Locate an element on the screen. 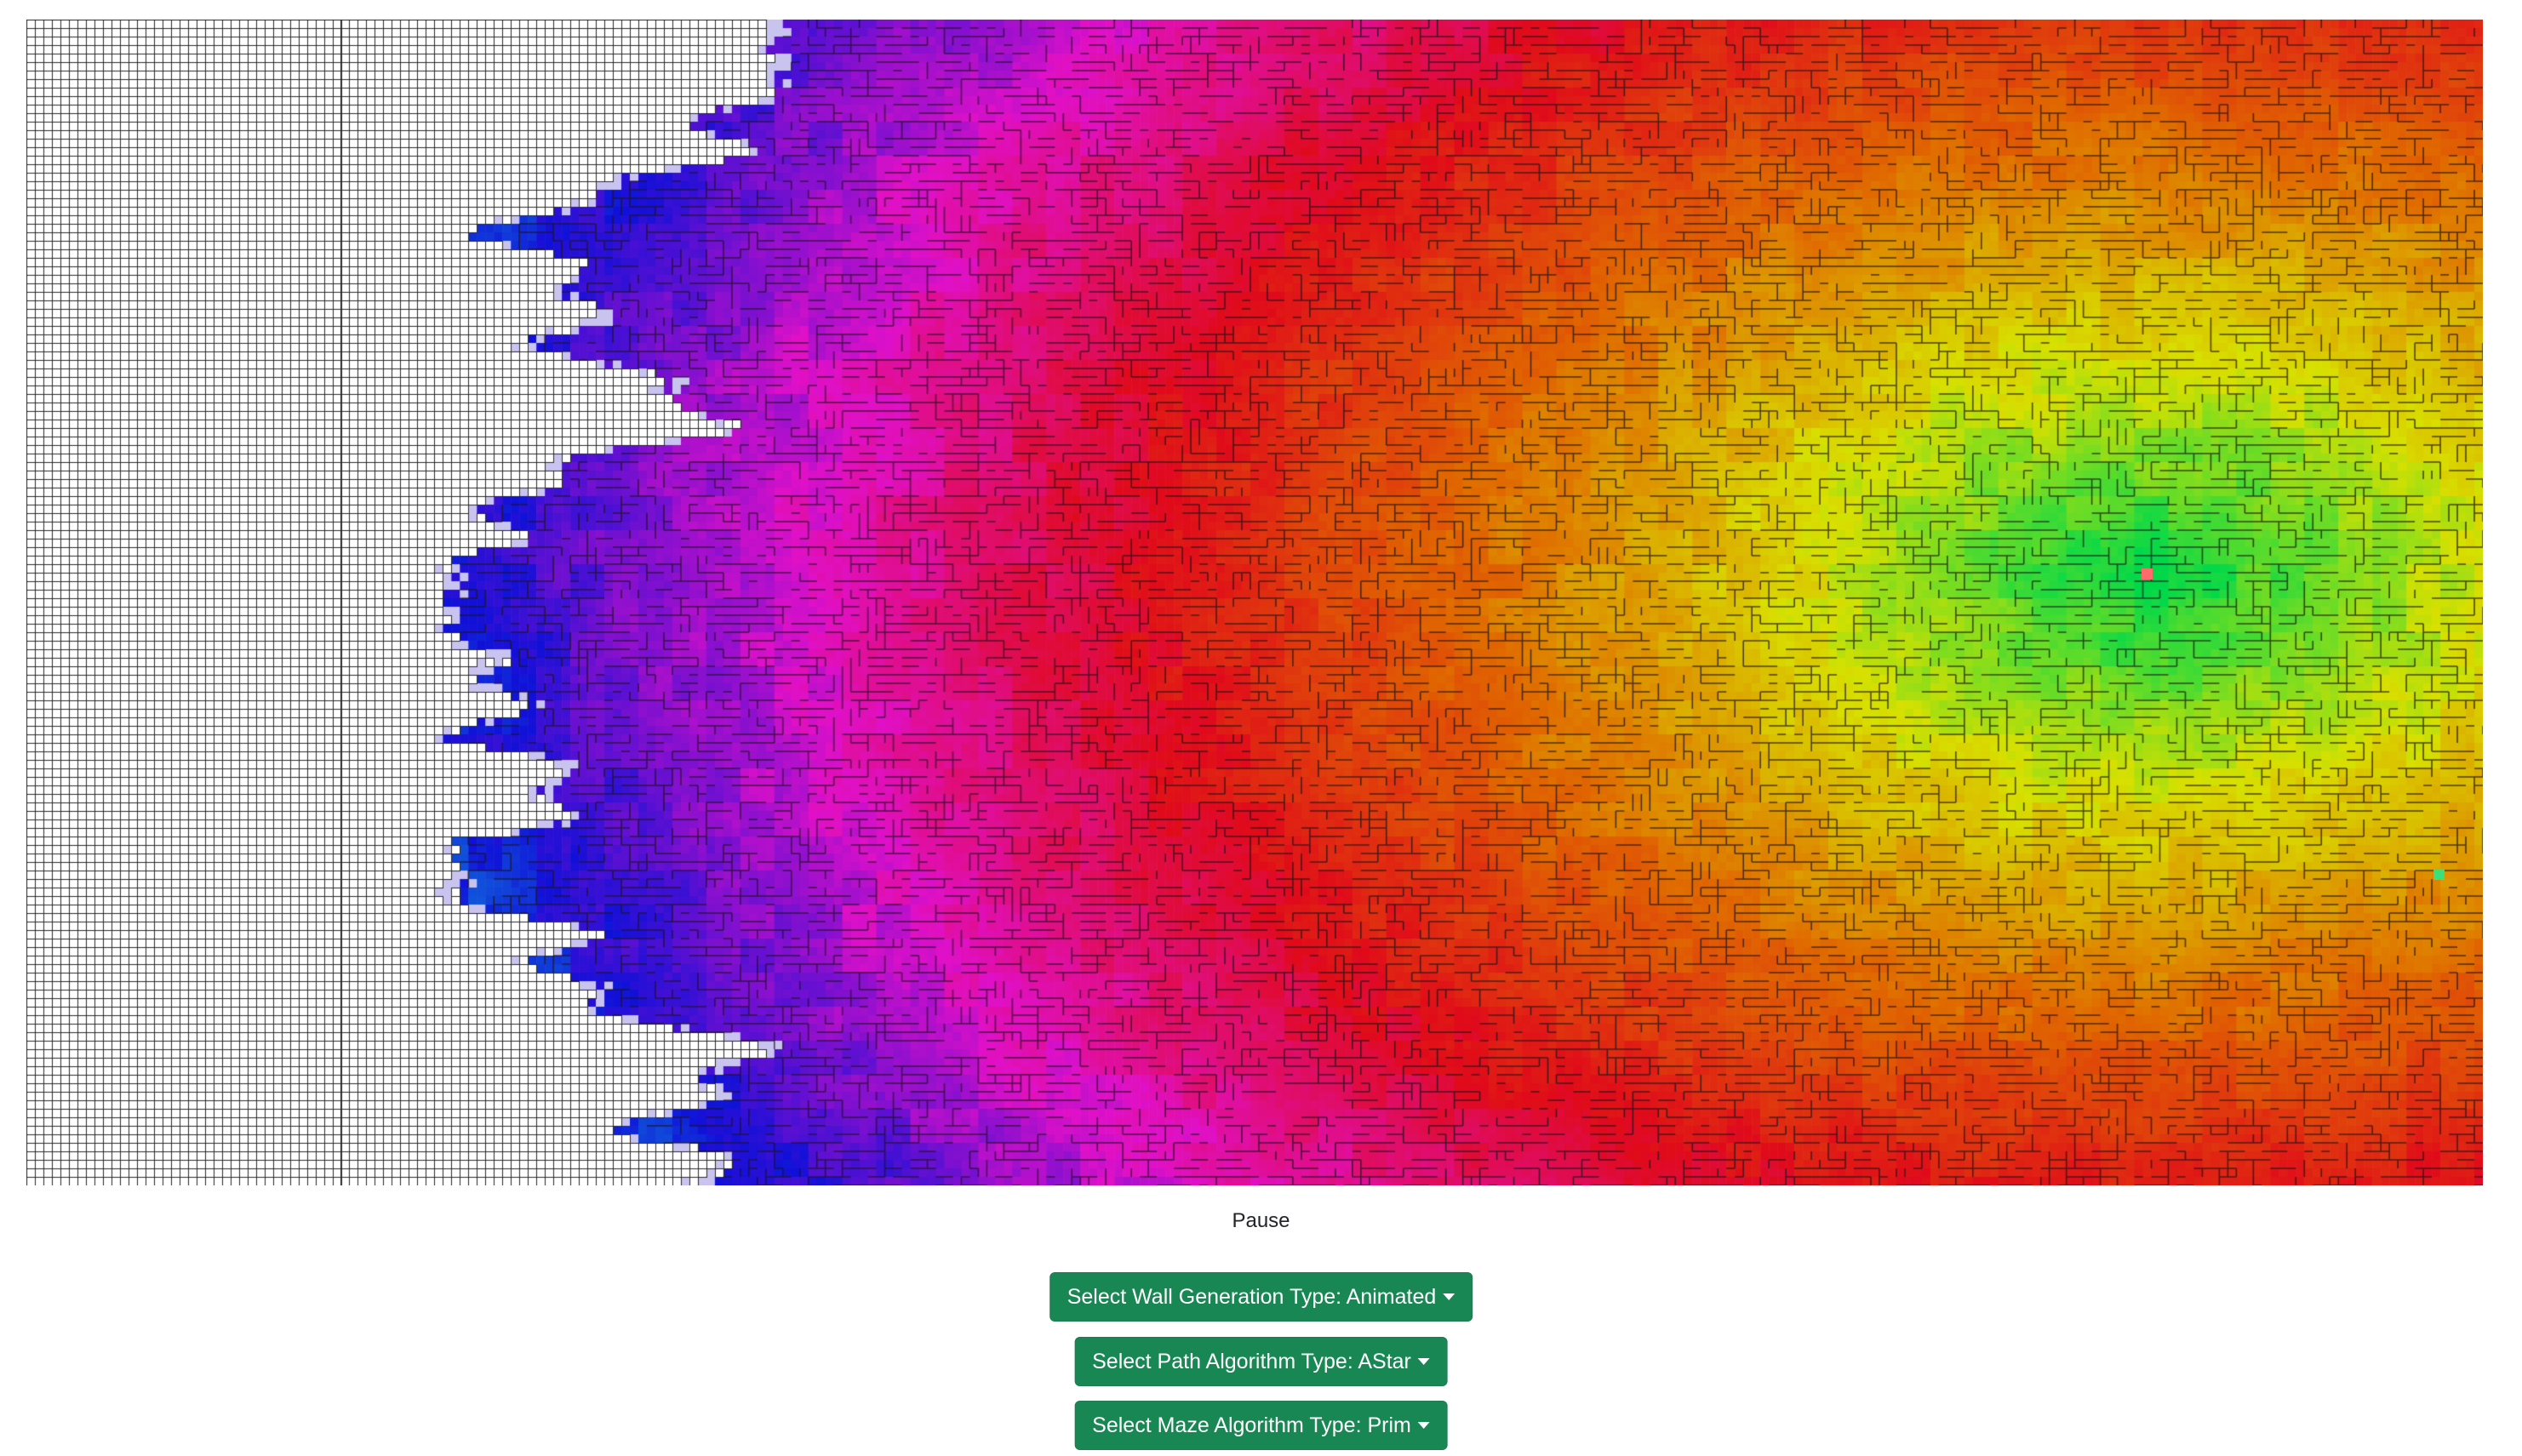 The width and height of the screenshot is (2522, 1456). wall-generation-type-label: Select Wall Generation Type: Animated is located at coordinates (1252, 1297).